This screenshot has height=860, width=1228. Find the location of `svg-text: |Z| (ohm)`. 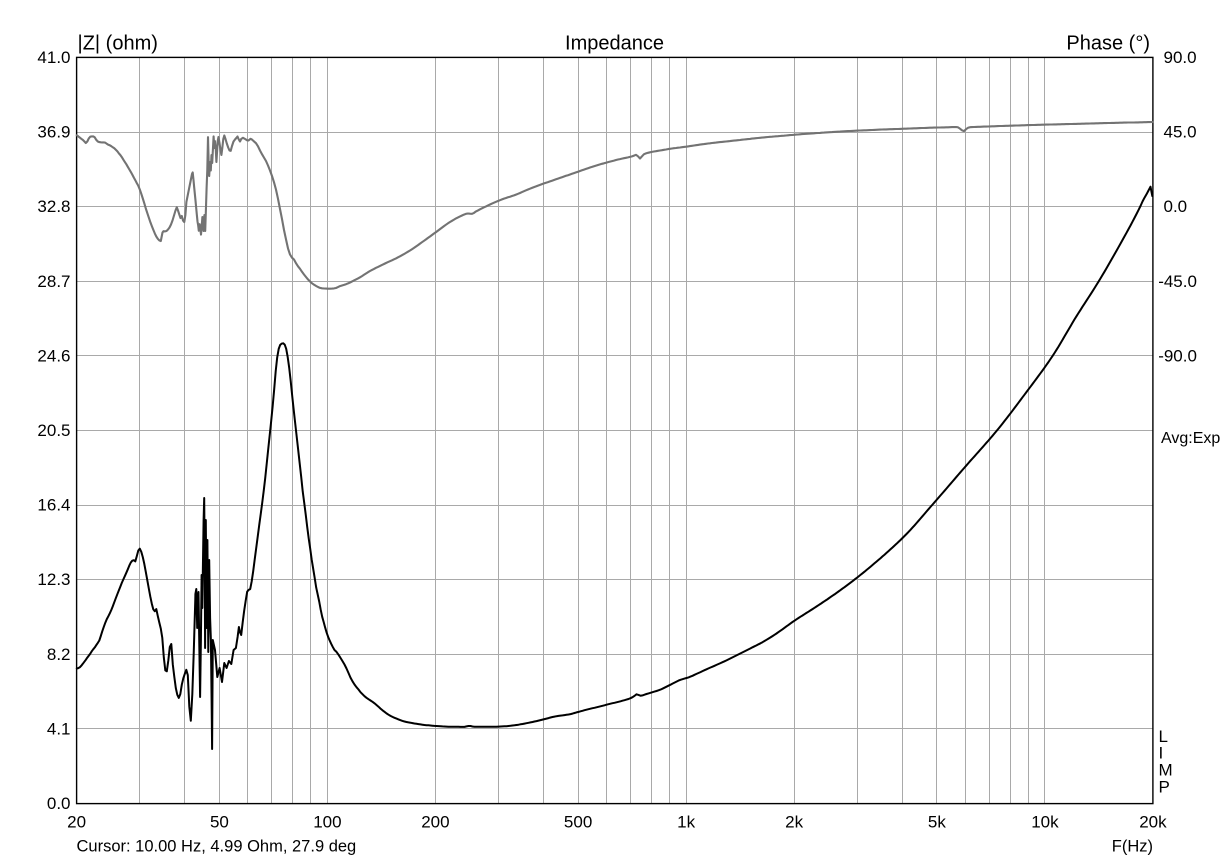

svg-text: |Z| (ohm) is located at coordinates (118, 43).